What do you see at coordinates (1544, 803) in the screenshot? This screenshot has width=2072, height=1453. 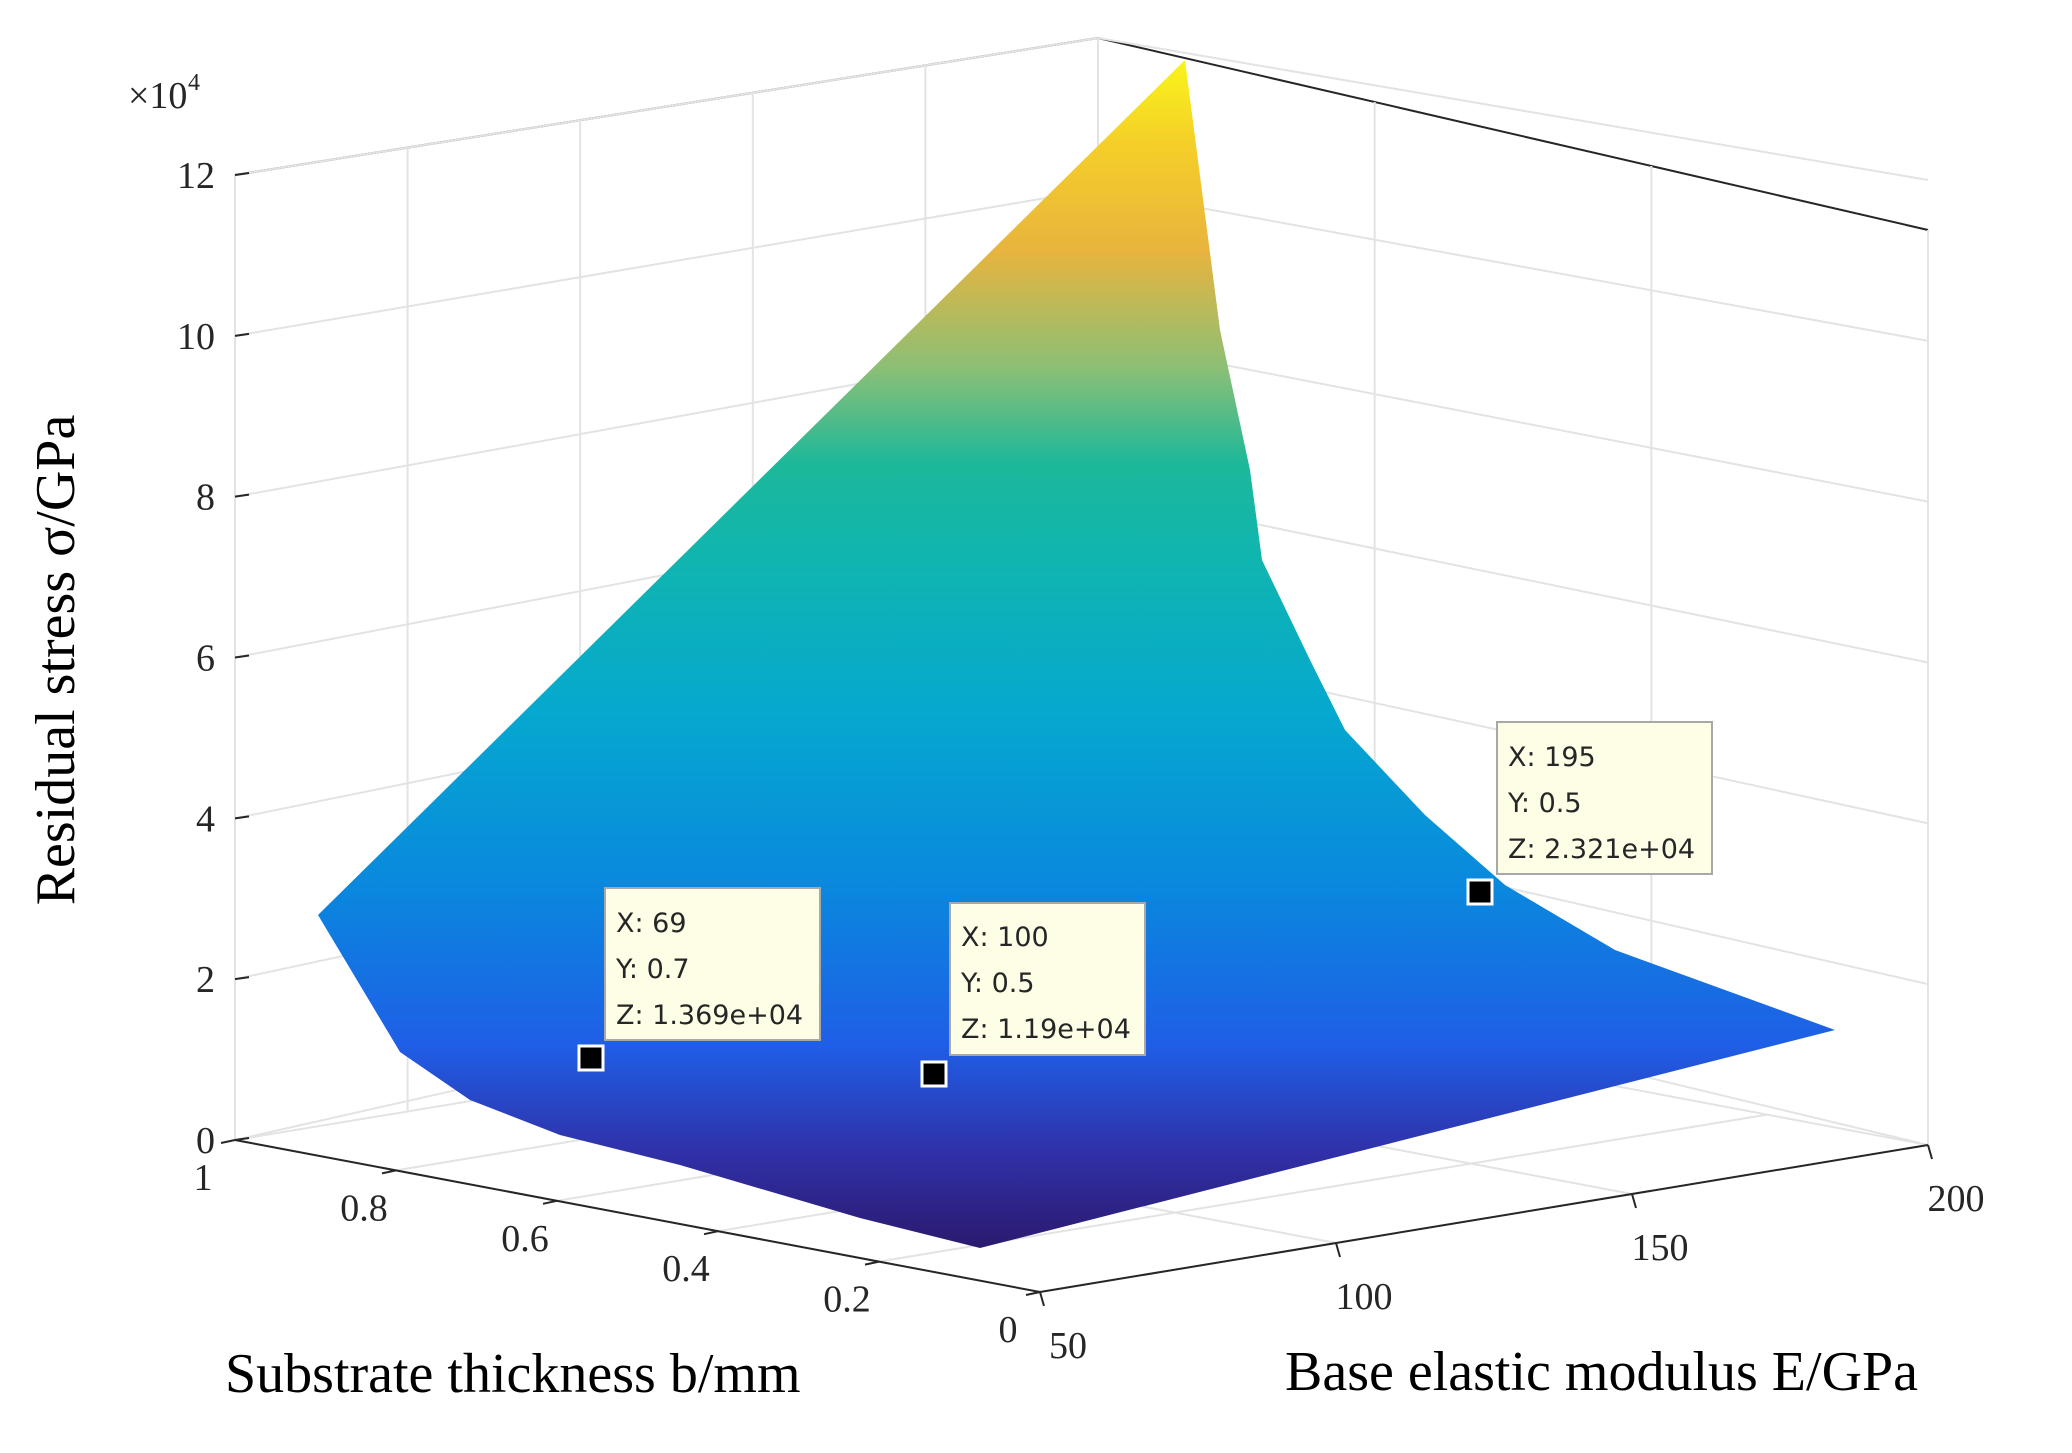 I see `datatip-3-y: Y: 0.5` at bounding box center [1544, 803].